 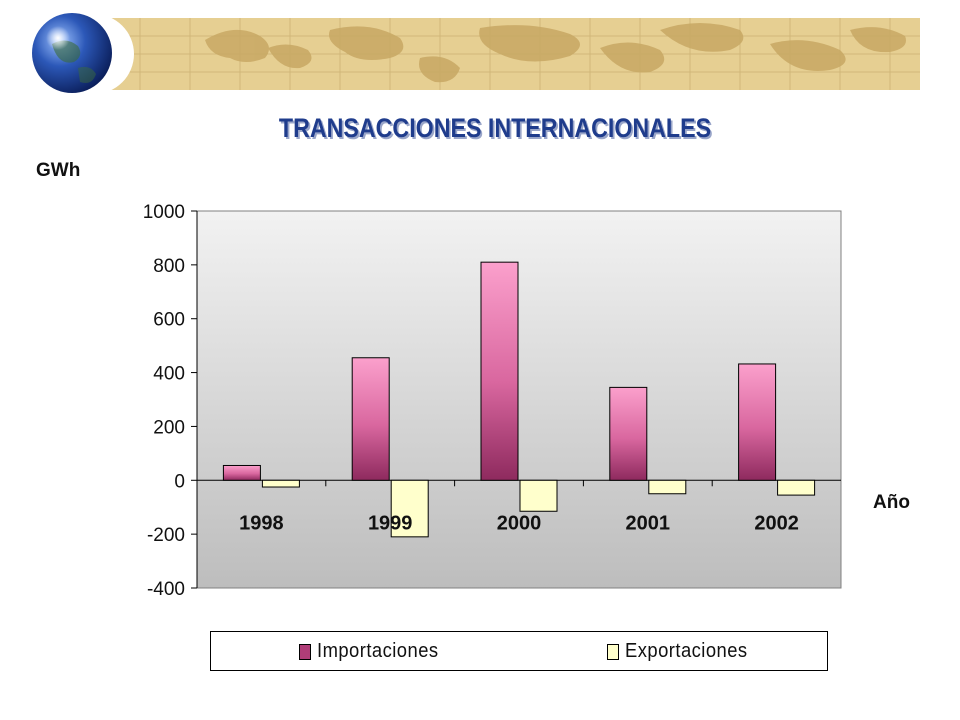 I want to click on y-tick-label: 800, so click(x=169, y=266).